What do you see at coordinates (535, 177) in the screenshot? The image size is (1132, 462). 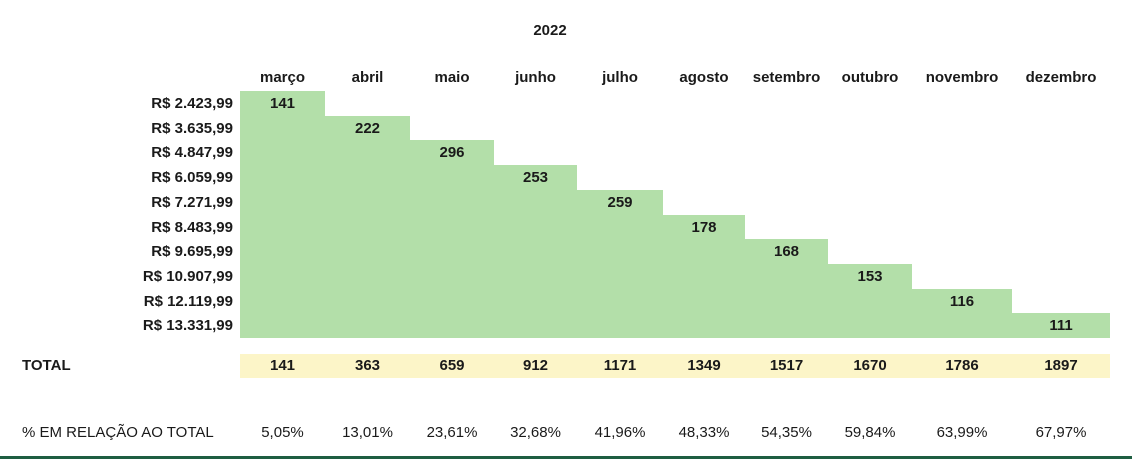 I see `month-value-cell: 253` at bounding box center [535, 177].